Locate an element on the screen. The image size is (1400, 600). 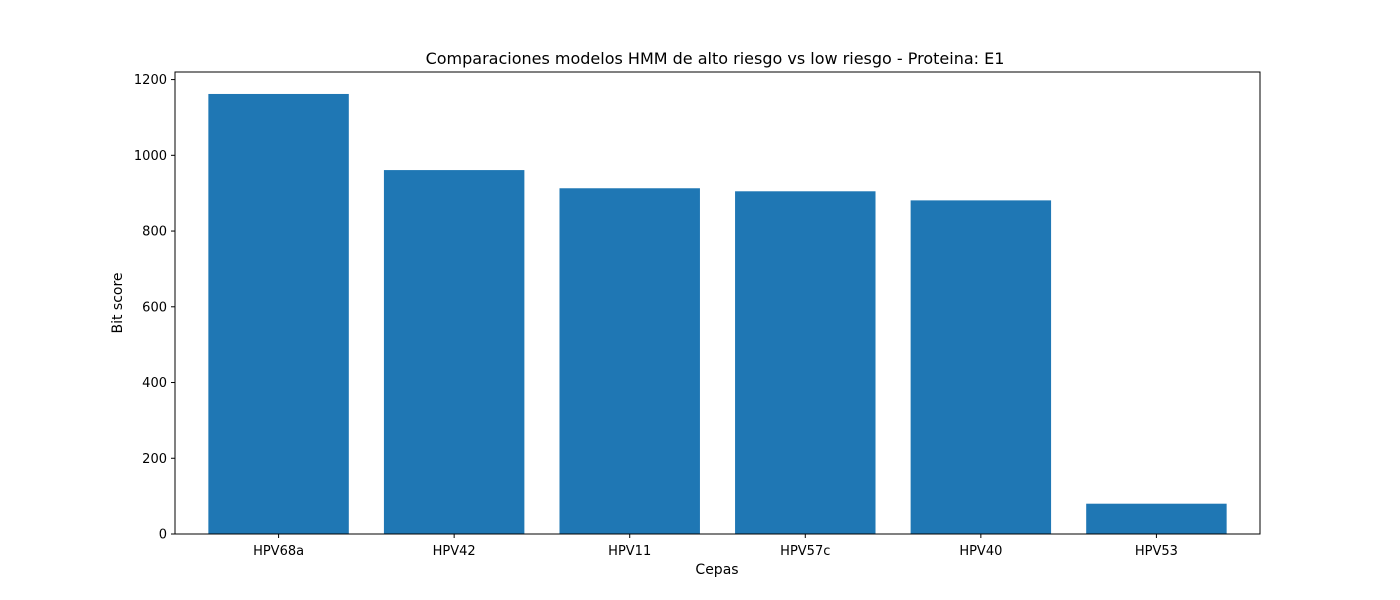
bar-hpv11 is located at coordinates (629, 361).